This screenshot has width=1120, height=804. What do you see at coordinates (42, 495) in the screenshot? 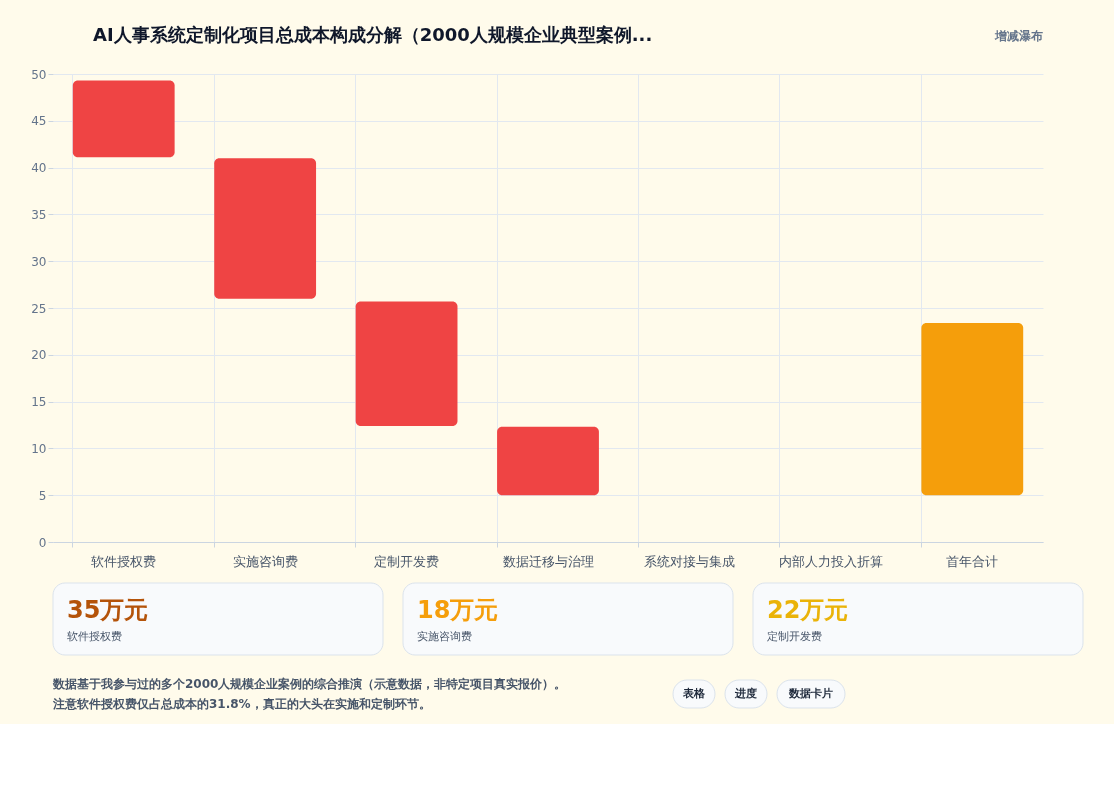
I see `y-tick-label: 5` at bounding box center [42, 495].